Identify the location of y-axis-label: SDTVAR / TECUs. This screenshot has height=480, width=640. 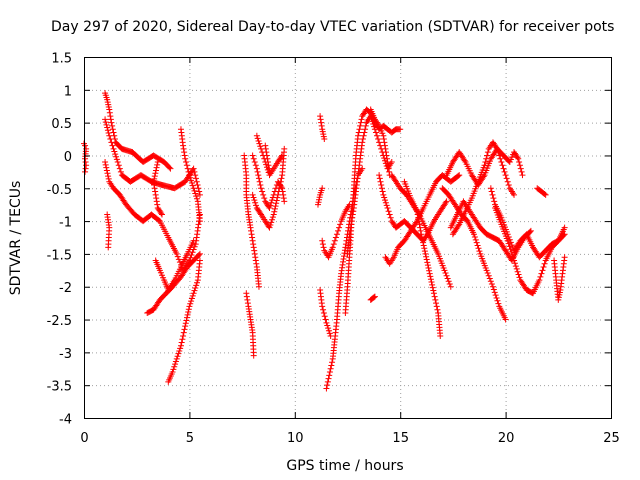
(16, 238).